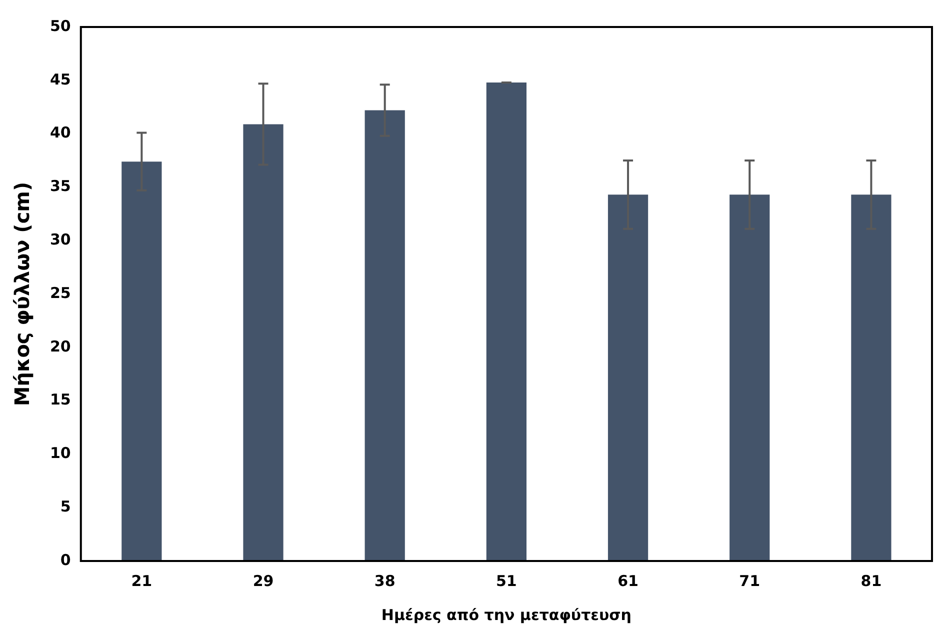  Describe the element at coordinates (141, 581) in the screenshot. I see `x-tick-label: 21` at that location.